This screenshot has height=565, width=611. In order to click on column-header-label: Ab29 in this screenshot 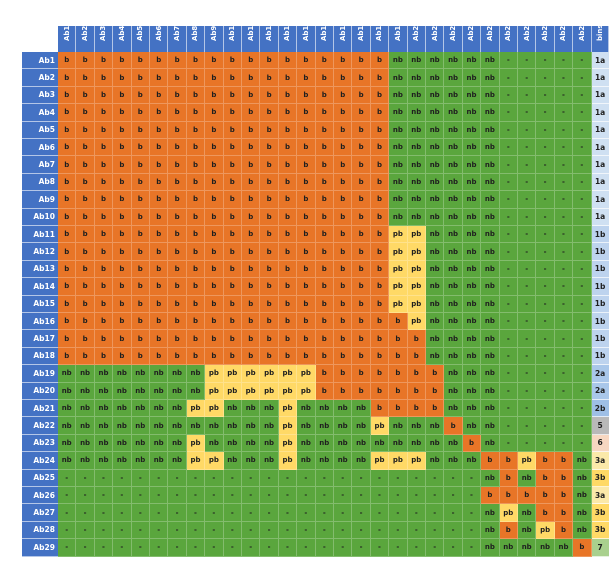, I will do `click(581, 33)`.